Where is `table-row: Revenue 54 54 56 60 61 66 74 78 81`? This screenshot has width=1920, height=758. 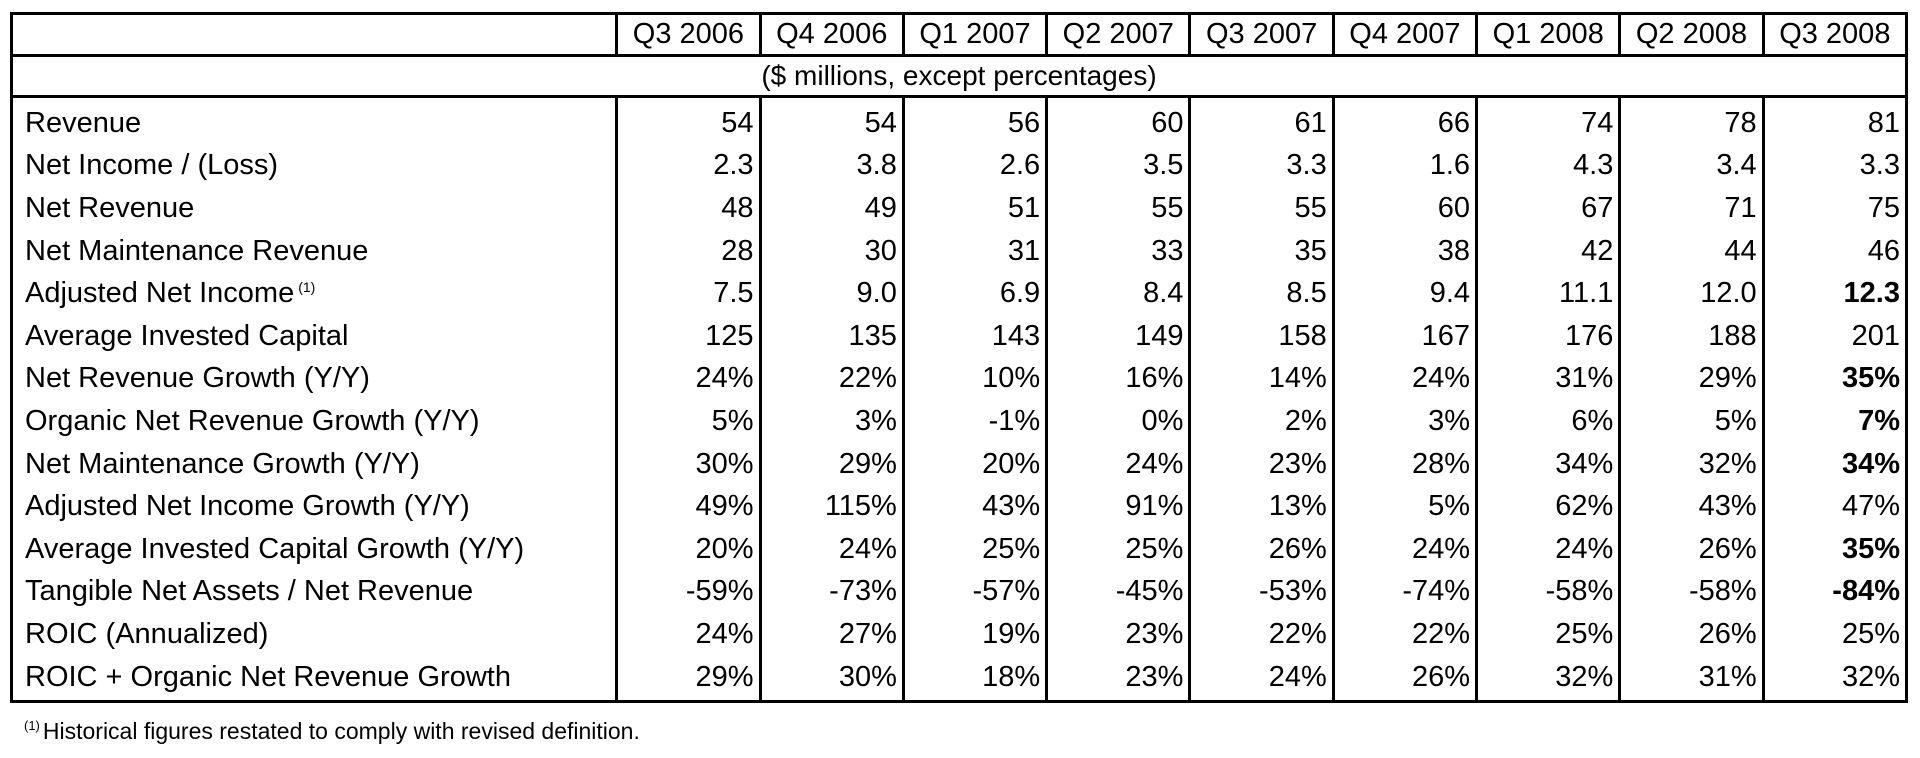 table-row: Revenue 54 54 56 60 61 66 74 78 81 is located at coordinates (959, 120).